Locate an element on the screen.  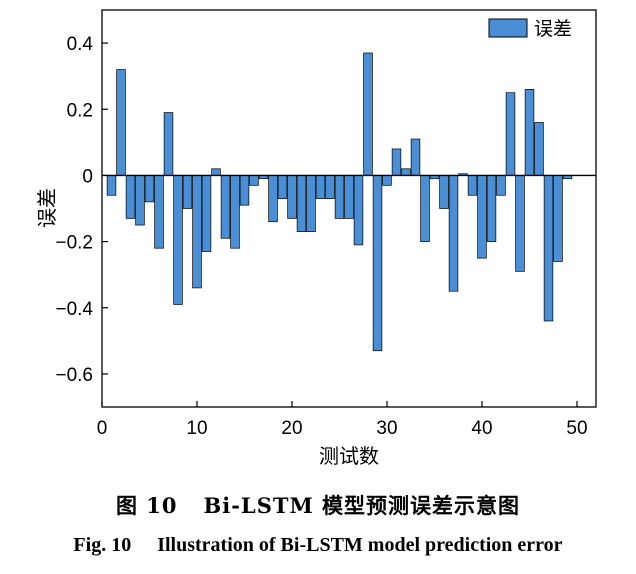
caption-zh-figure-number: 图 10 is located at coordinates (146, 505).